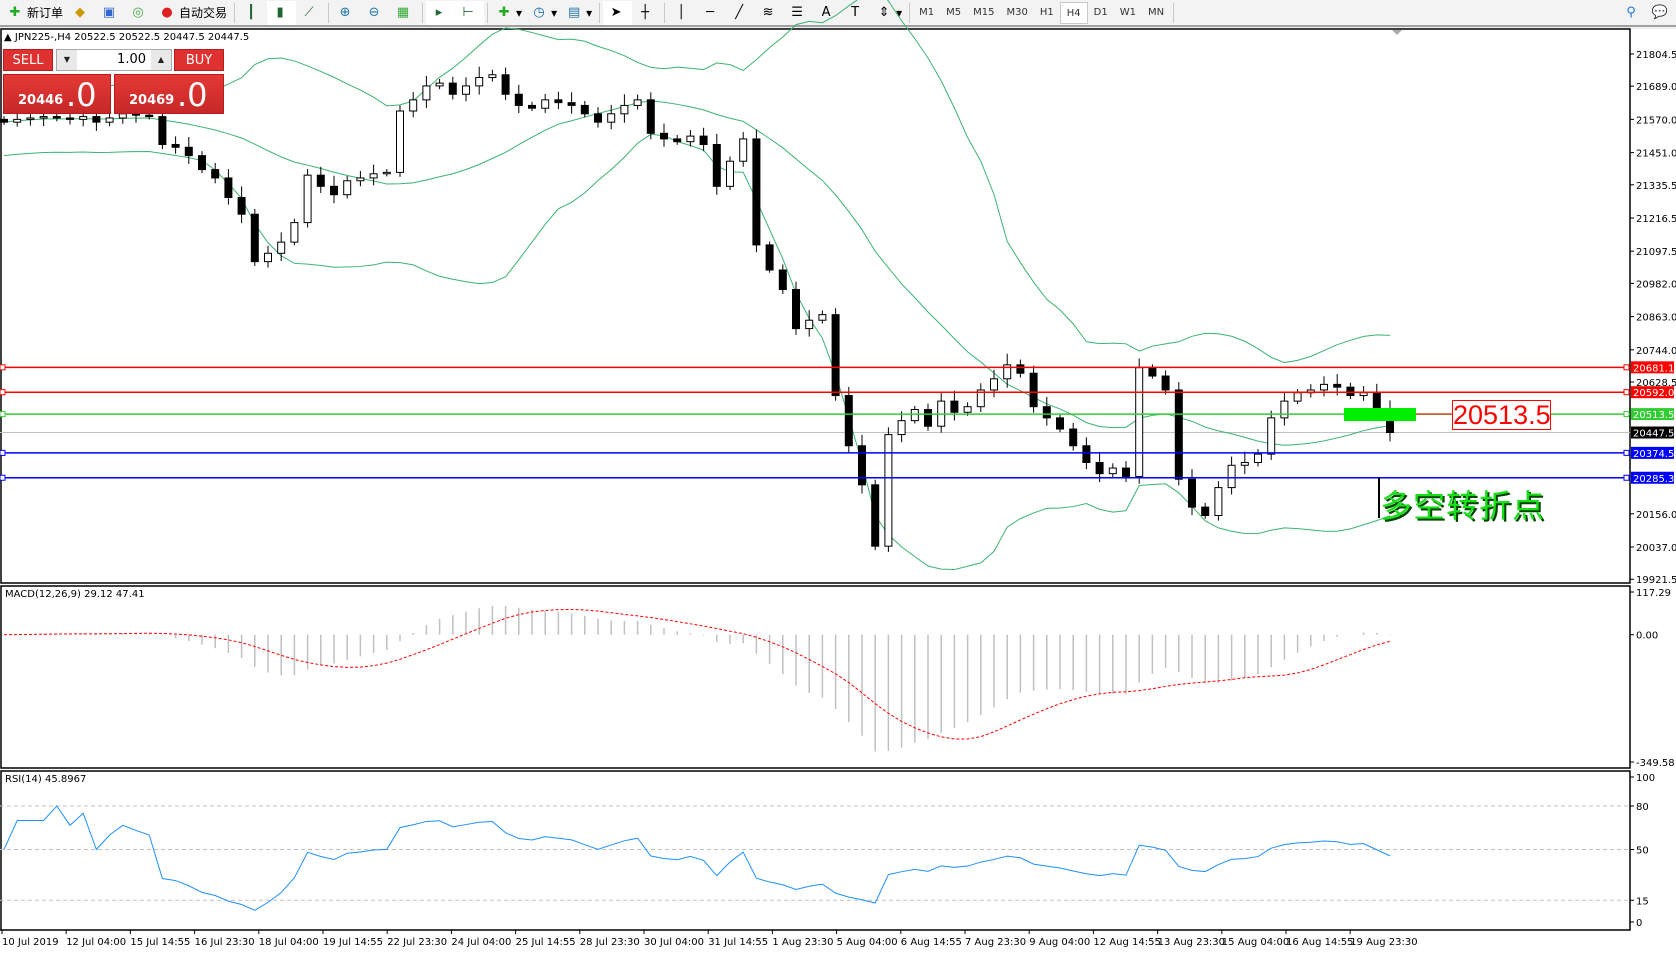  What do you see at coordinates (1642, 901) in the screenshot?
I see `rsi-tick-label: 15` at bounding box center [1642, 901].